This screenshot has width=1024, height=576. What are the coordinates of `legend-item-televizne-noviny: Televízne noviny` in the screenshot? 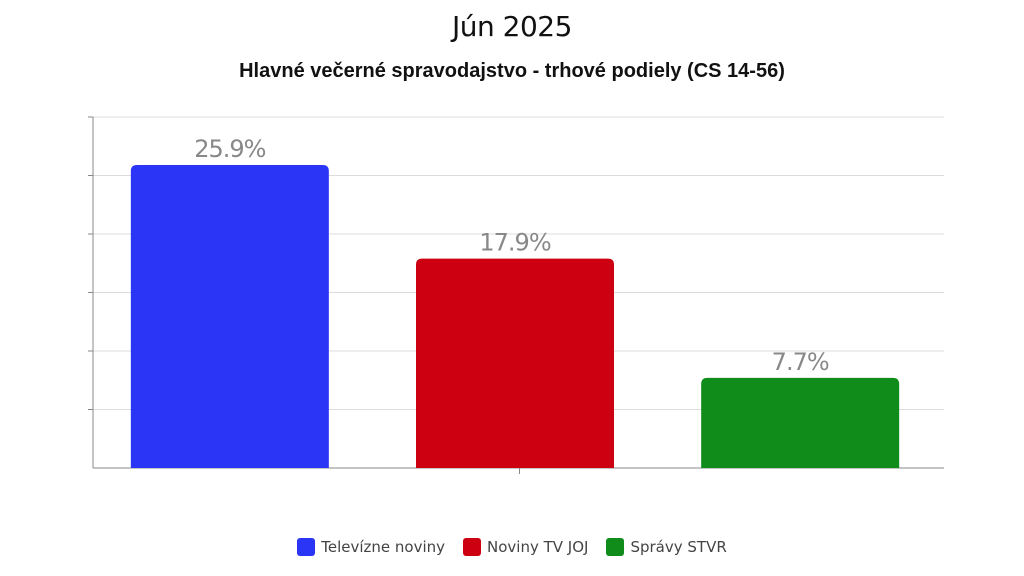 It's located at (371, 547).